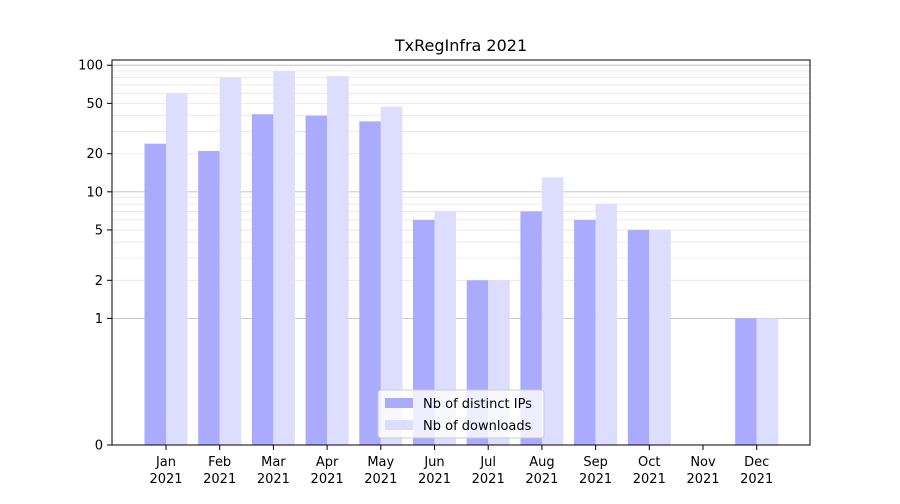 The image size is (900, 504). I want to click on y-tick-label: 0, so click(99, 446).